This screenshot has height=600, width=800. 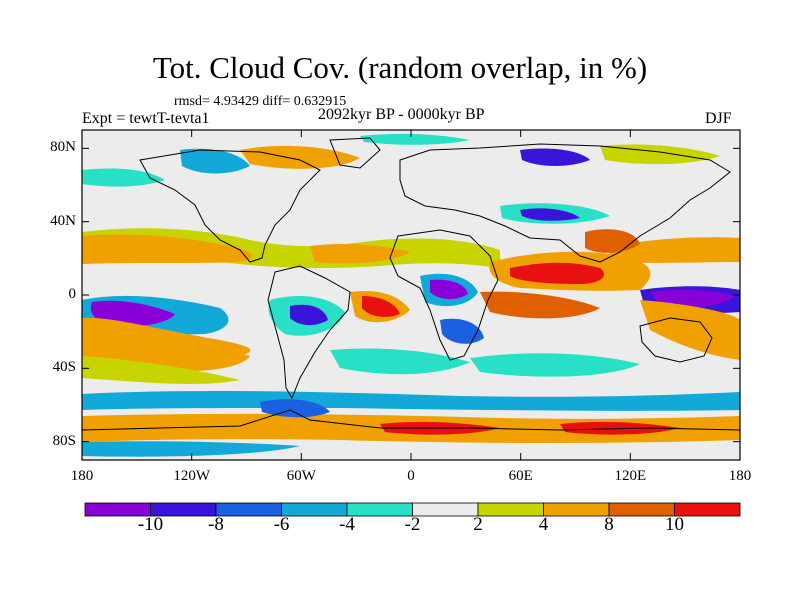 I want to click on coastline-north-america, so click(x=230, y=206).